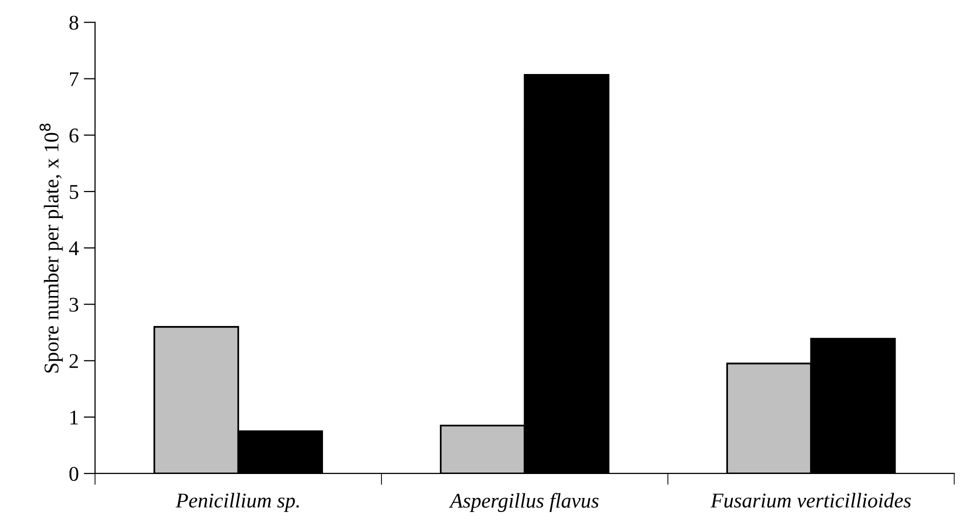  Describe the element at coordinates (73, 23) in the screenshot. I see `y-tick-label: 8` at that location.